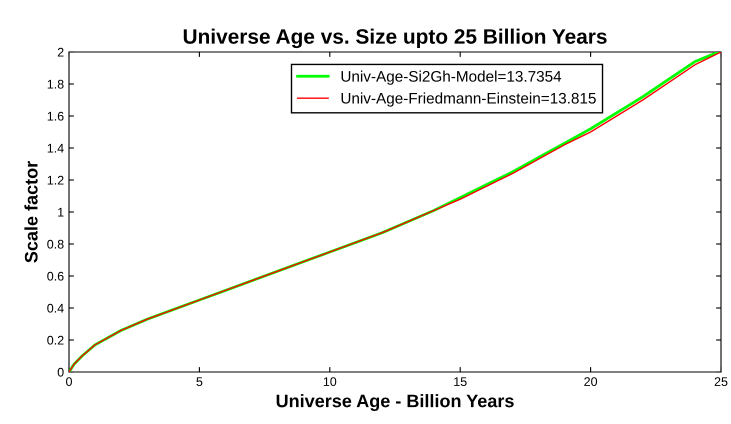 This screenshot has height=424, width=731. Describe the element at coordinates (395, 38) in the screenshot. I see `chart-title: Universe Age vs. Size upto 25 Billion Years` at that location.